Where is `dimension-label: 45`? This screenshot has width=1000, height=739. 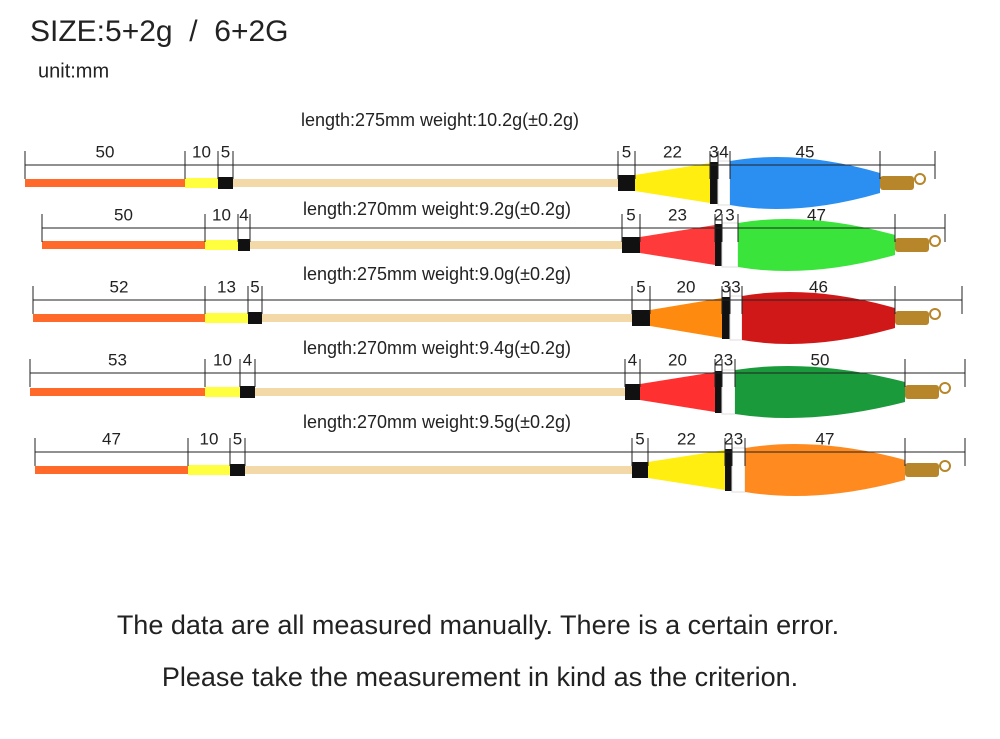
dimension-label: 45 is located at coordinates (805, 151).